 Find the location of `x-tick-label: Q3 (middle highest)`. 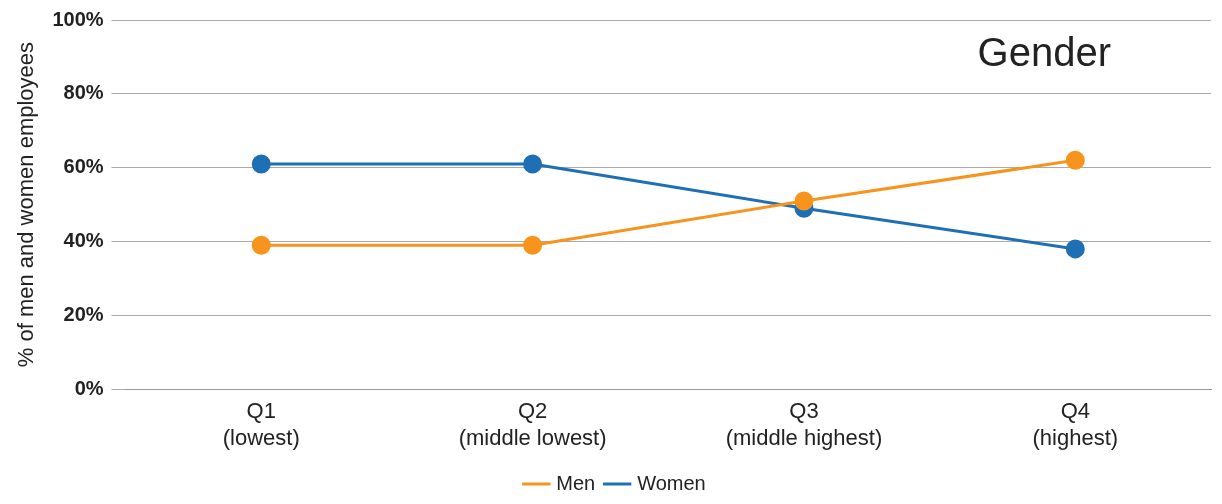

x-tick-label: Q3 (middle highest) is located at coordinates (804, 424).